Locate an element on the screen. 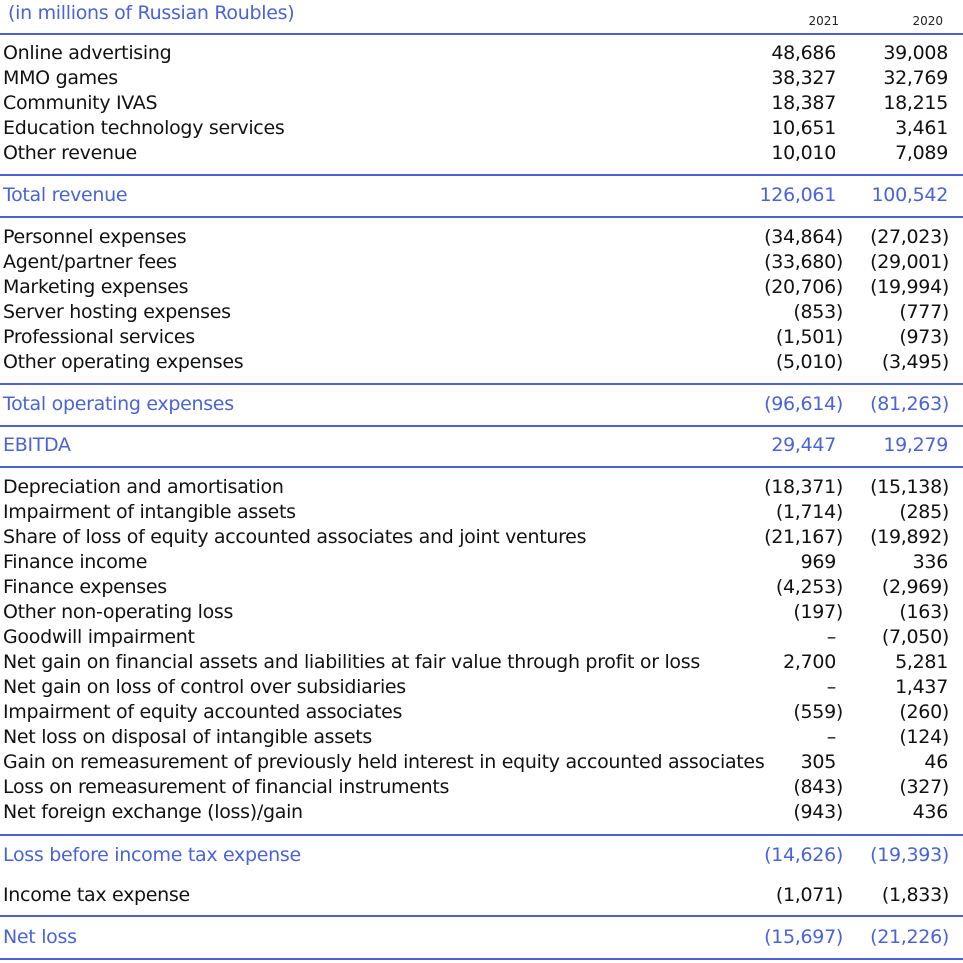 The width and height of the screenshot is (963, 963). row-label: Education technology services is located at coordinates (144, 128).